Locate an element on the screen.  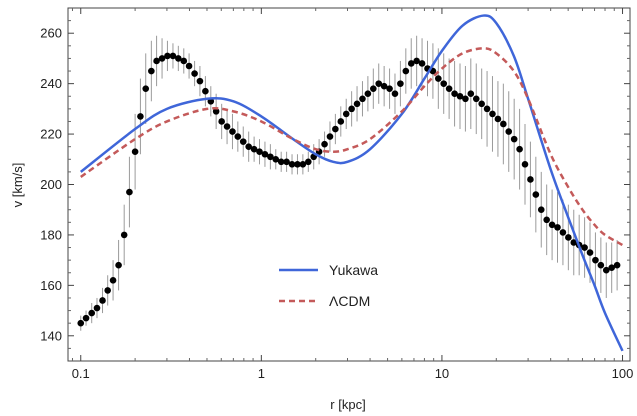
x-tick-label: 10 is located at coordinates (442, 373).